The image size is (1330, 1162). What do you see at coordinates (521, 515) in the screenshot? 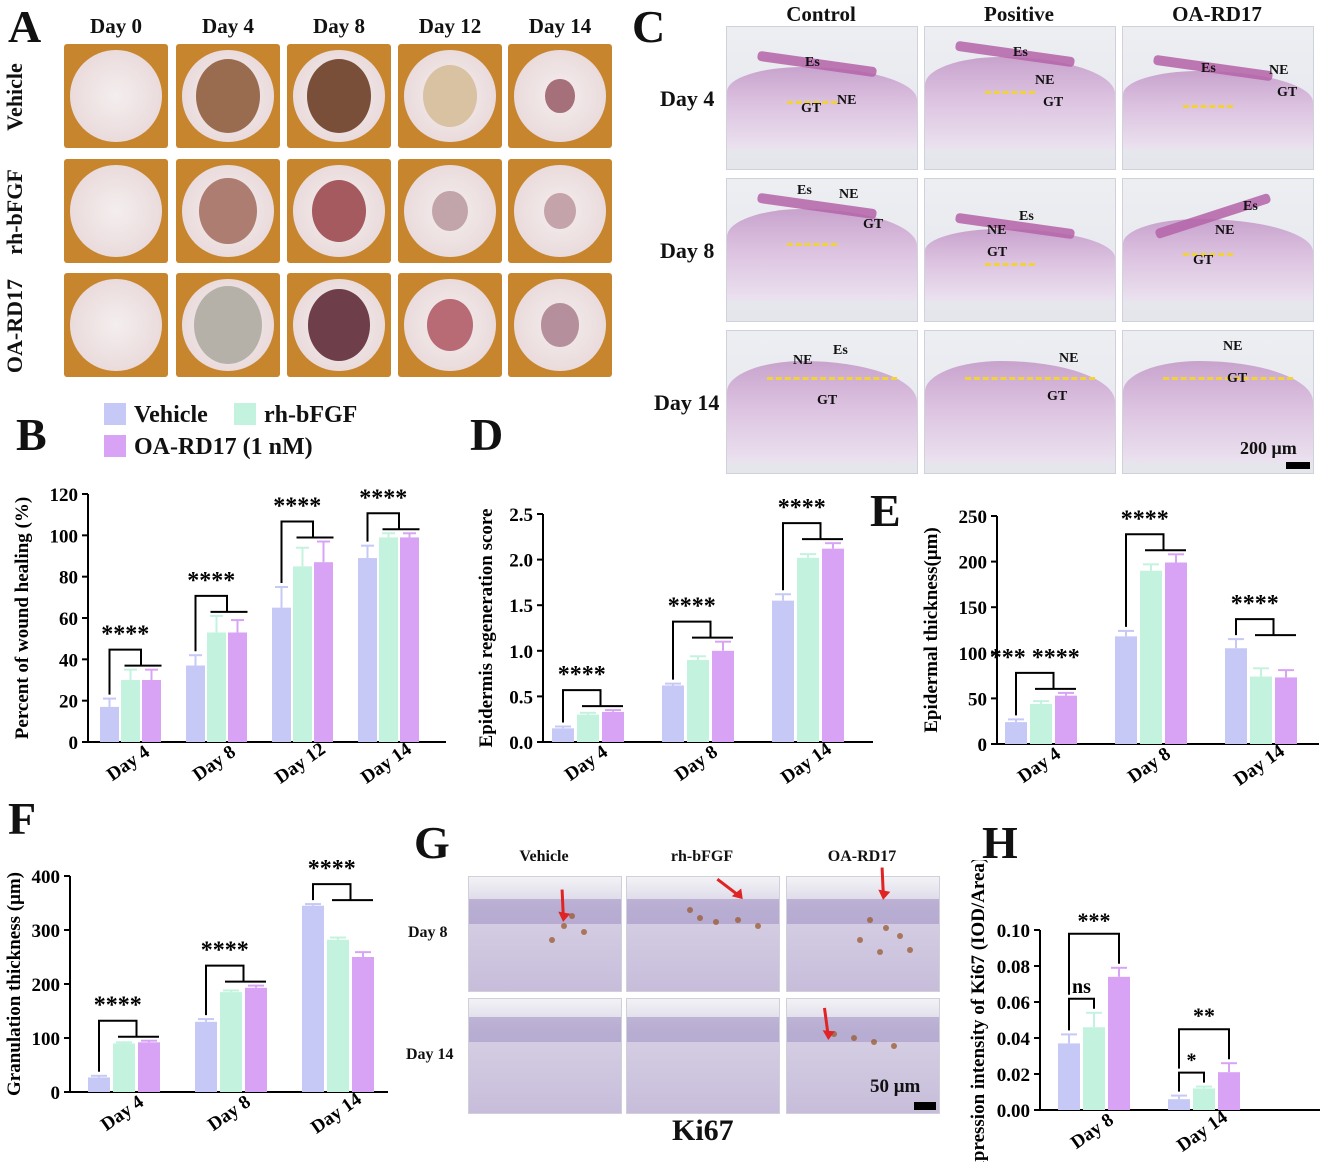
I see `y-tick-label: 2.5` at bounding box center [521, 515].